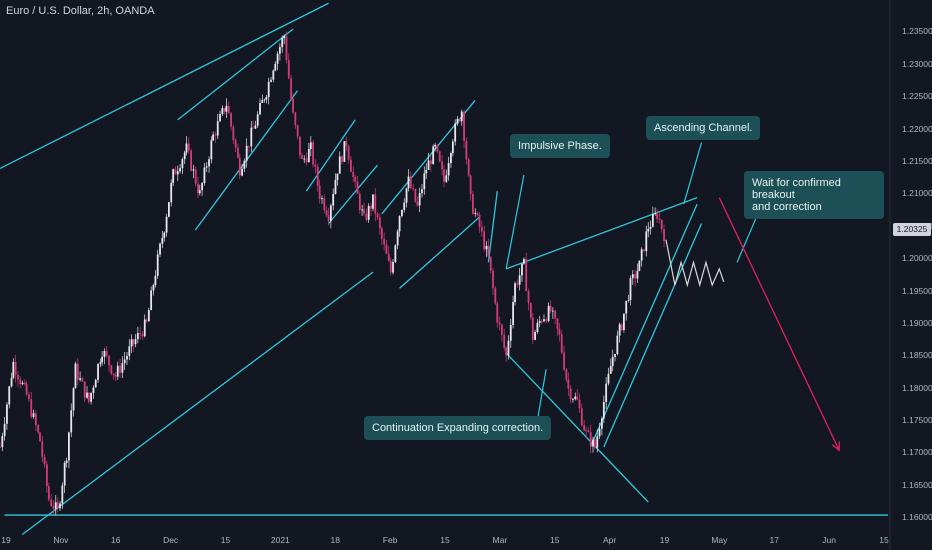 This screenshot has height=550, width=932. Describe the element at coordinates (61, 540) in the screenshot. I see `x-tick-label: Nov` at that location.